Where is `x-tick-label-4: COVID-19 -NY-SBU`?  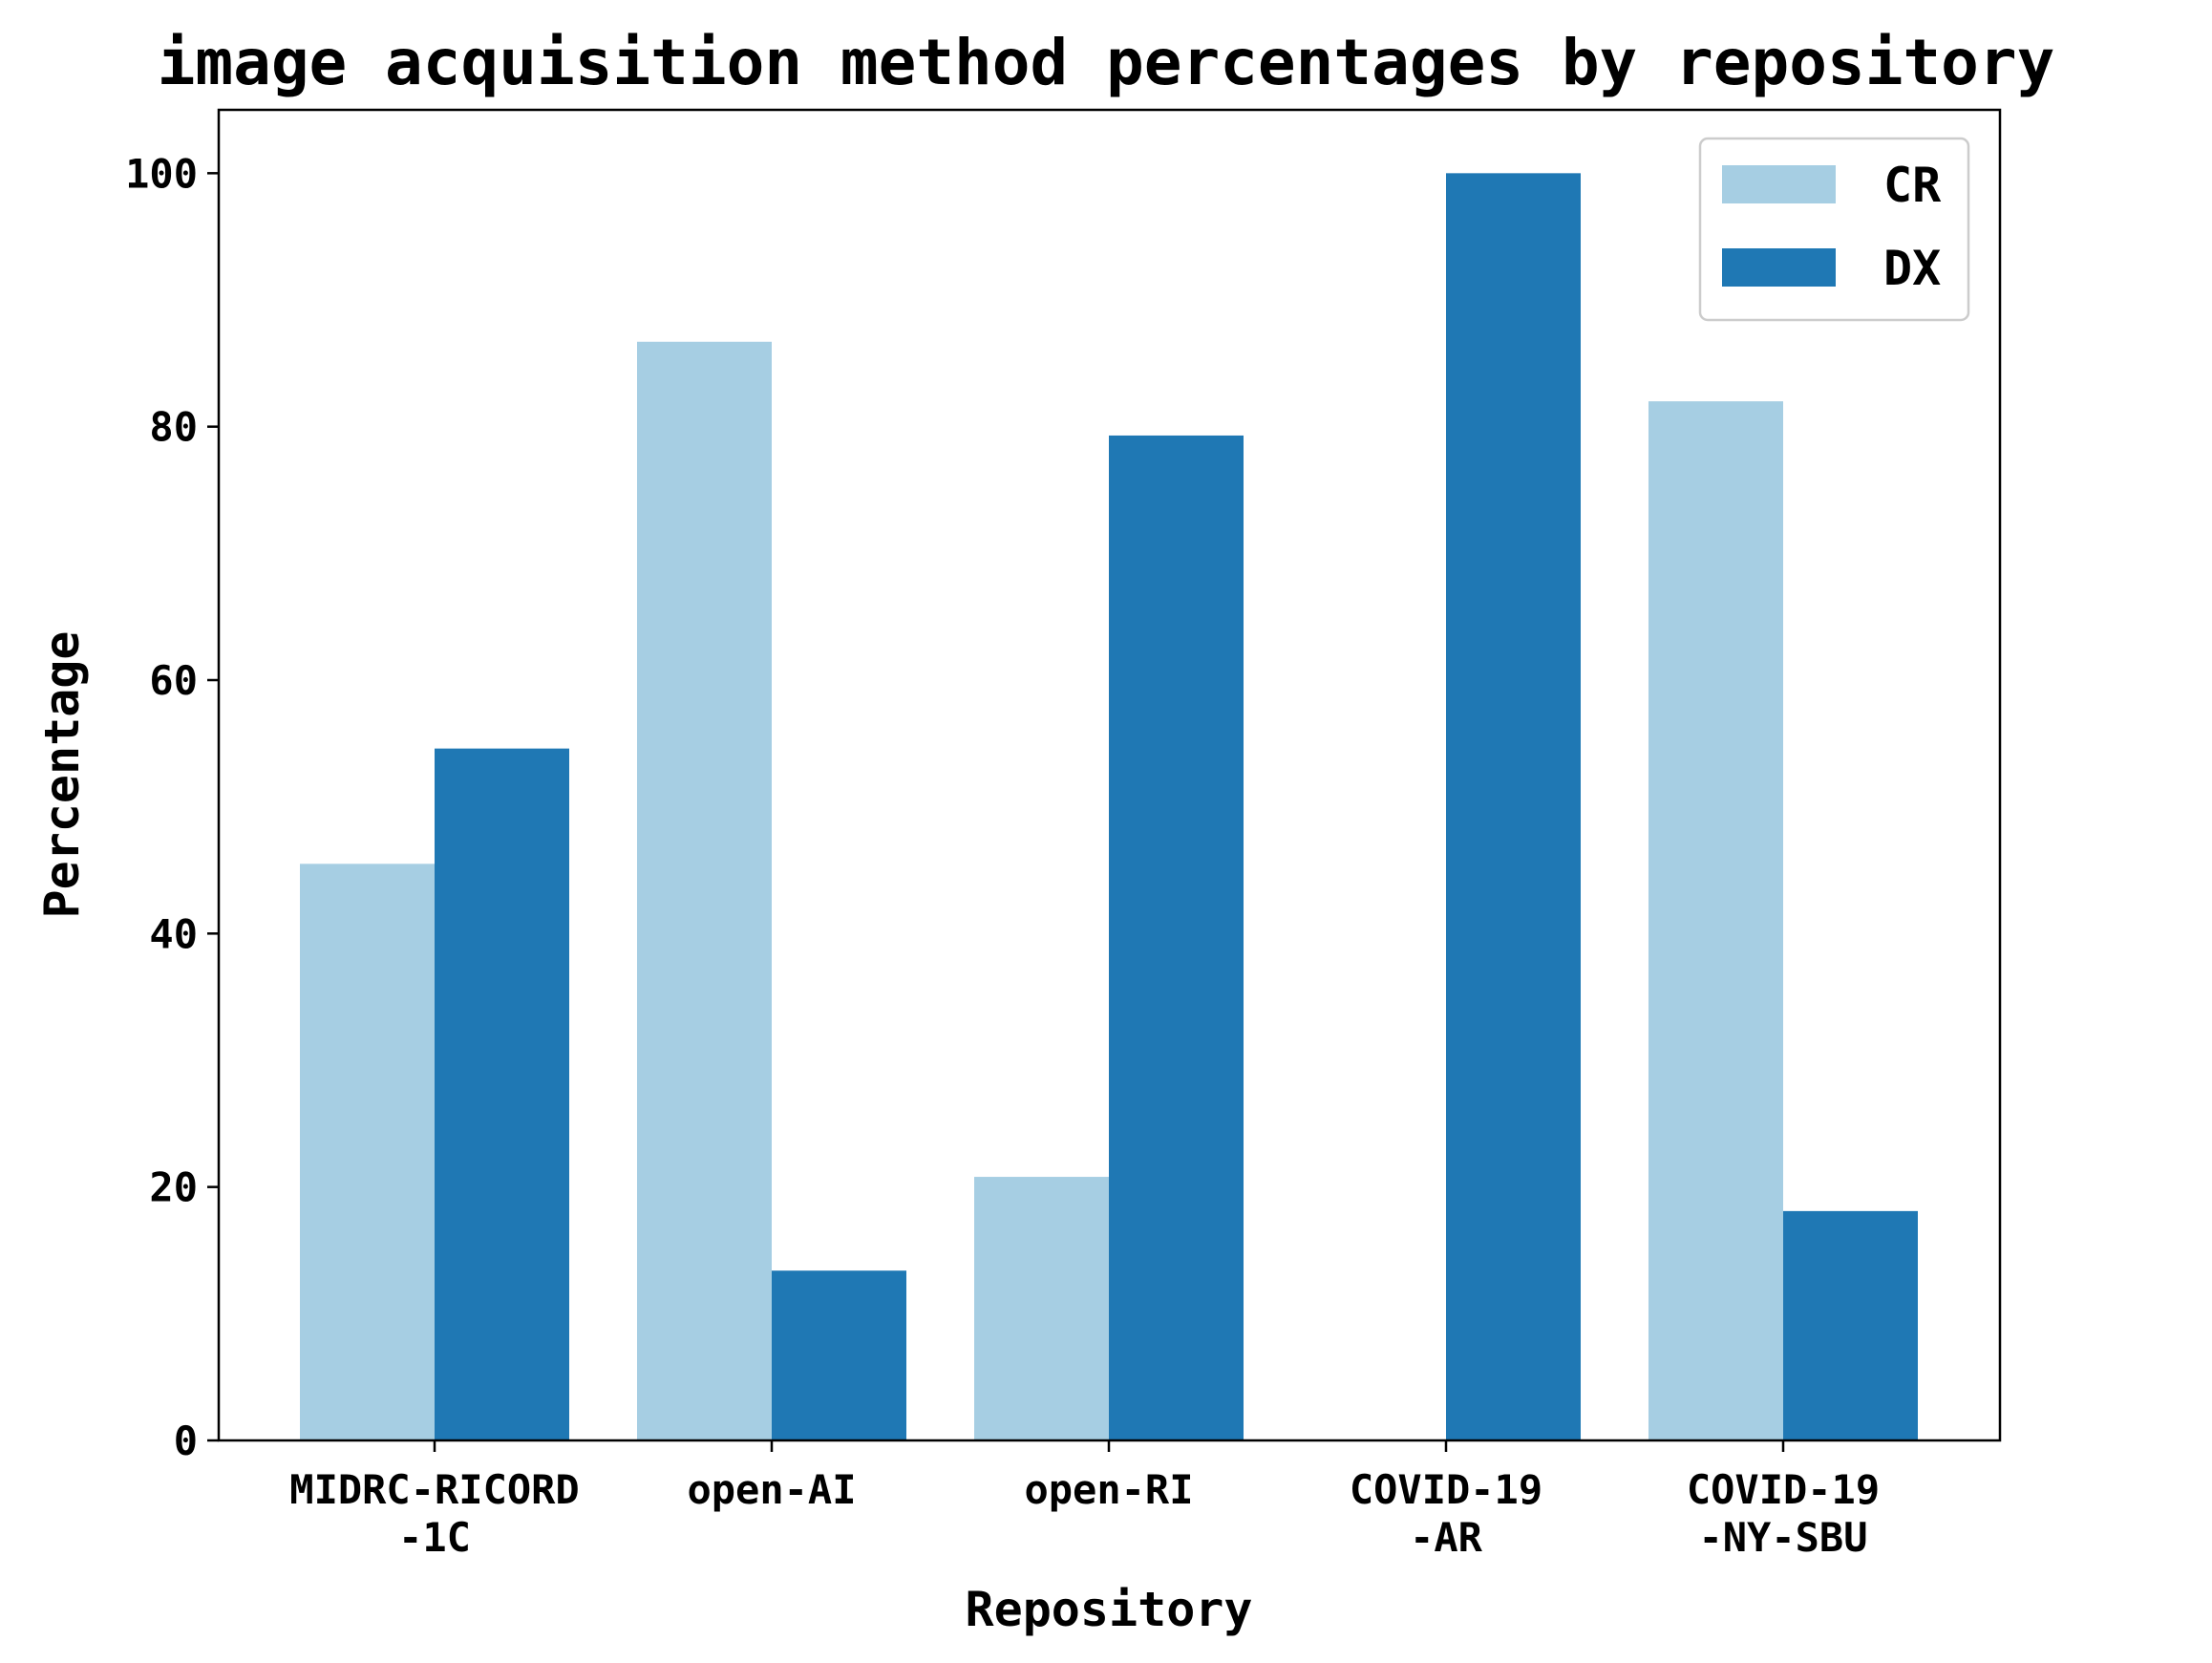 x-tick-label-4: COVID-19 -NY-SBU is located at coordinates (1783, 1513).